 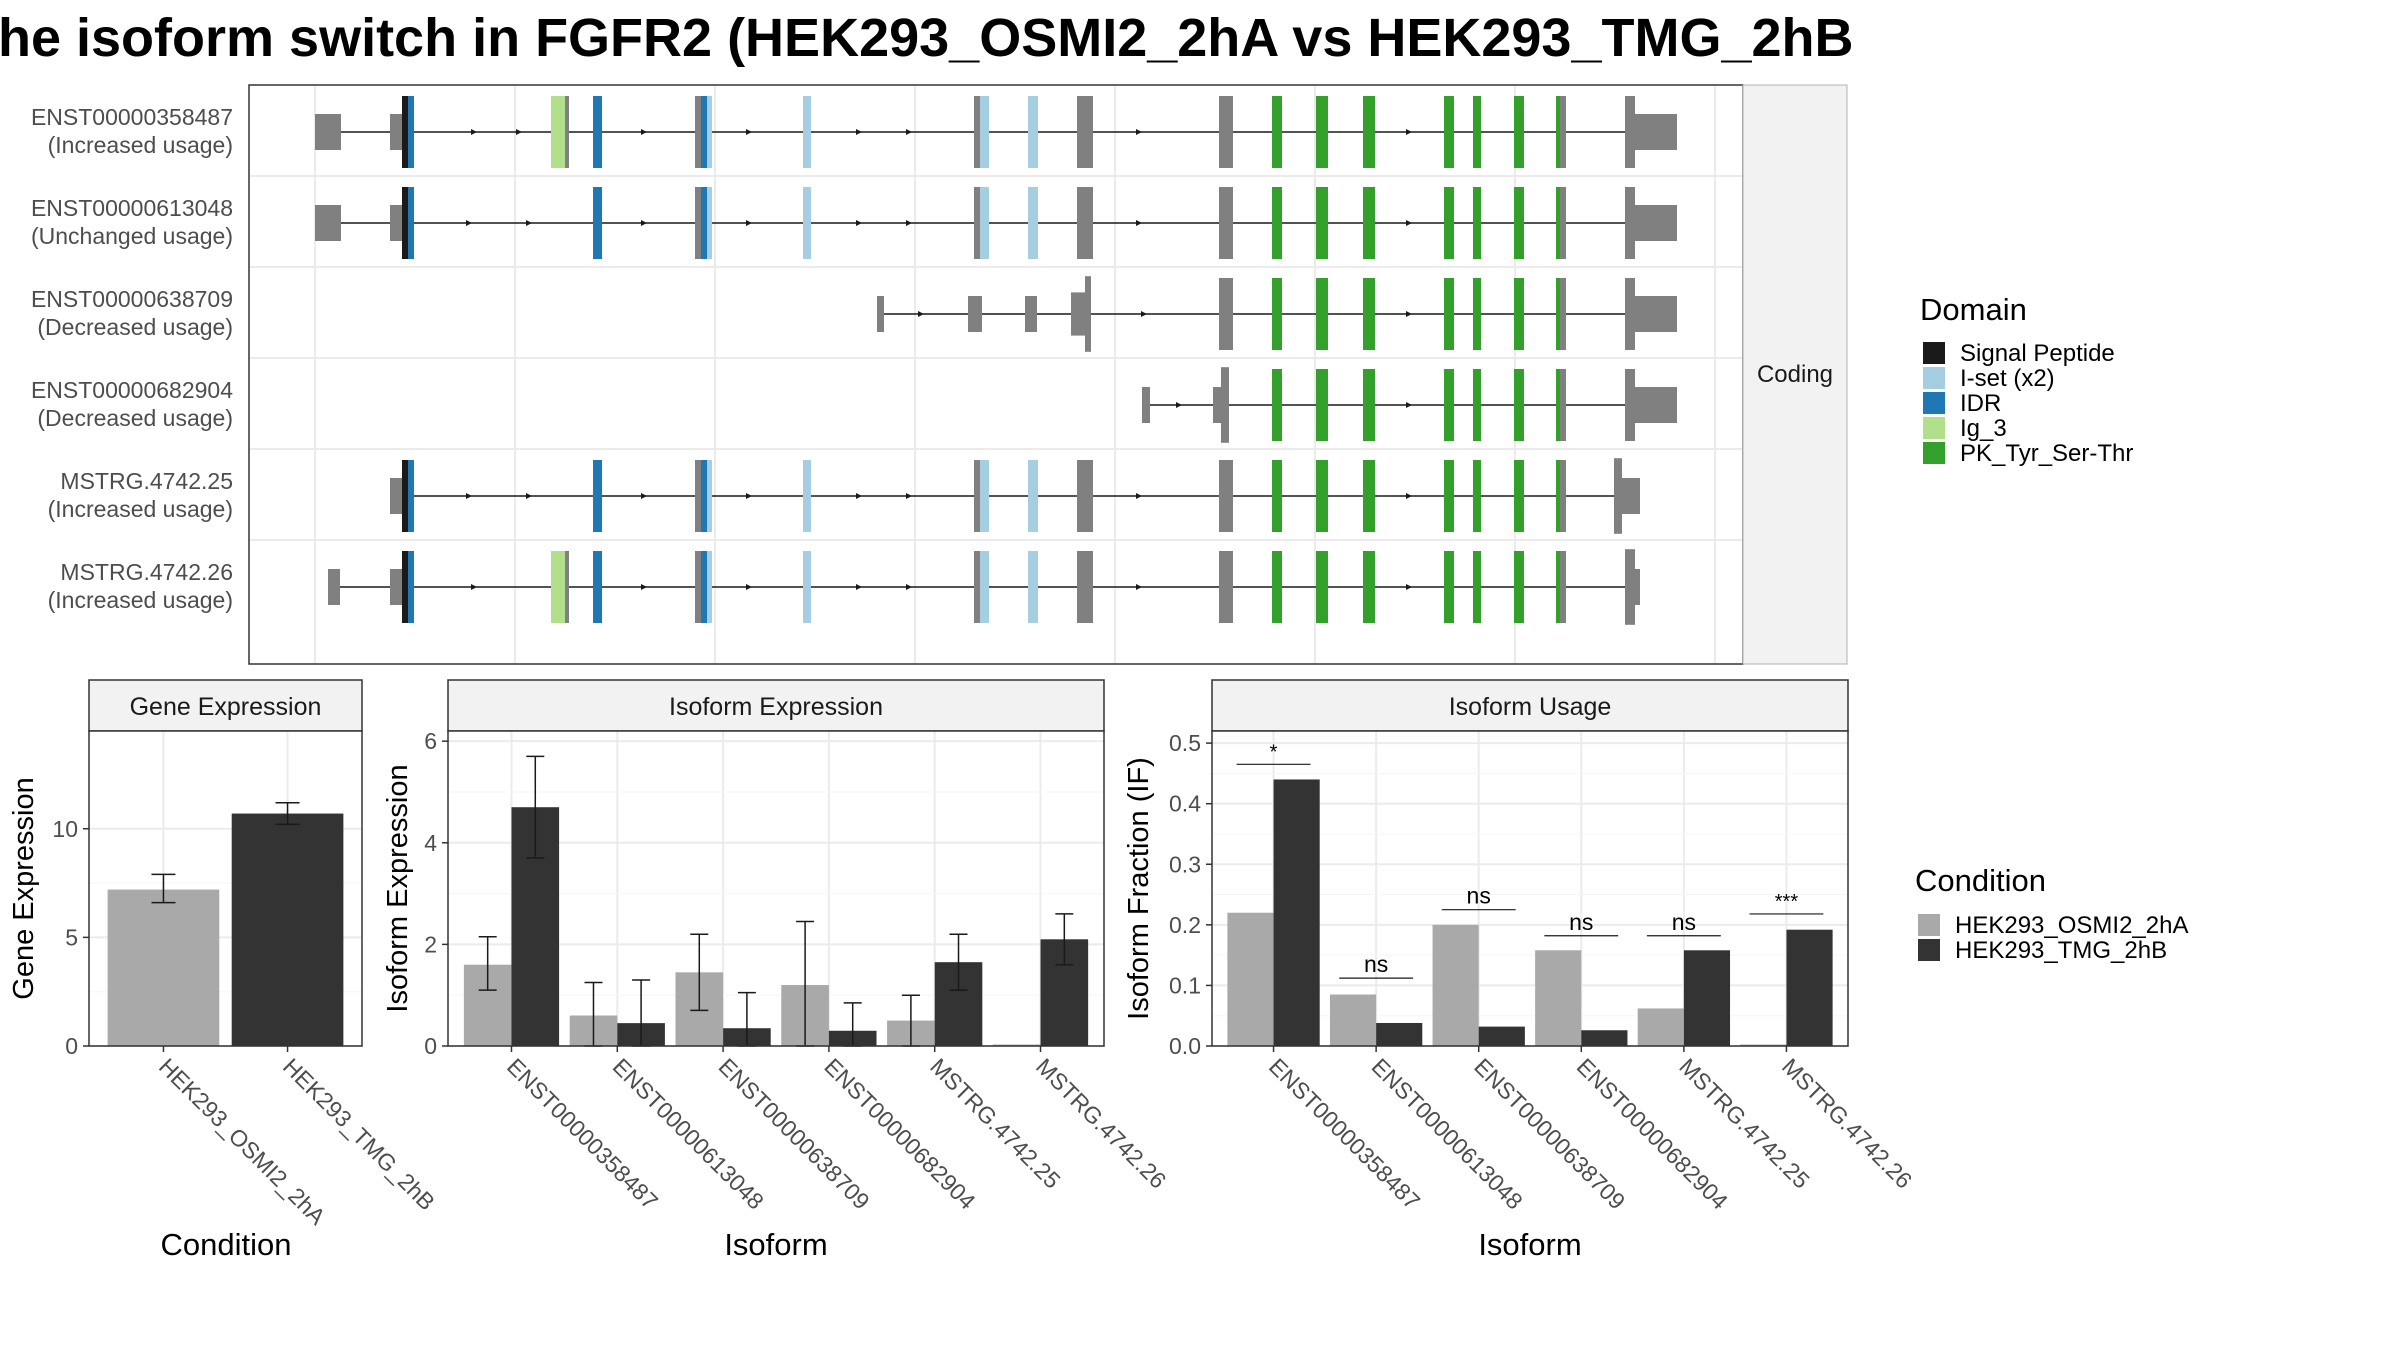 What do you see at coordinates (140, 509) in the screenshot?
I see `isoform-usage-label: (Increased usage)` at bounding box center [140, 509].